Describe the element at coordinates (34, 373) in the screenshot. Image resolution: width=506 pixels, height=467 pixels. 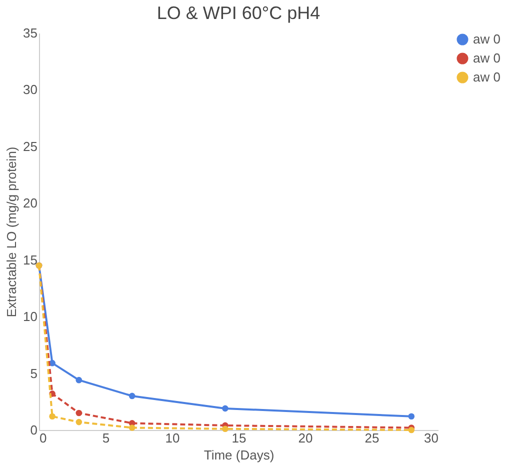
I see `y-tick-label: 5` at that location.